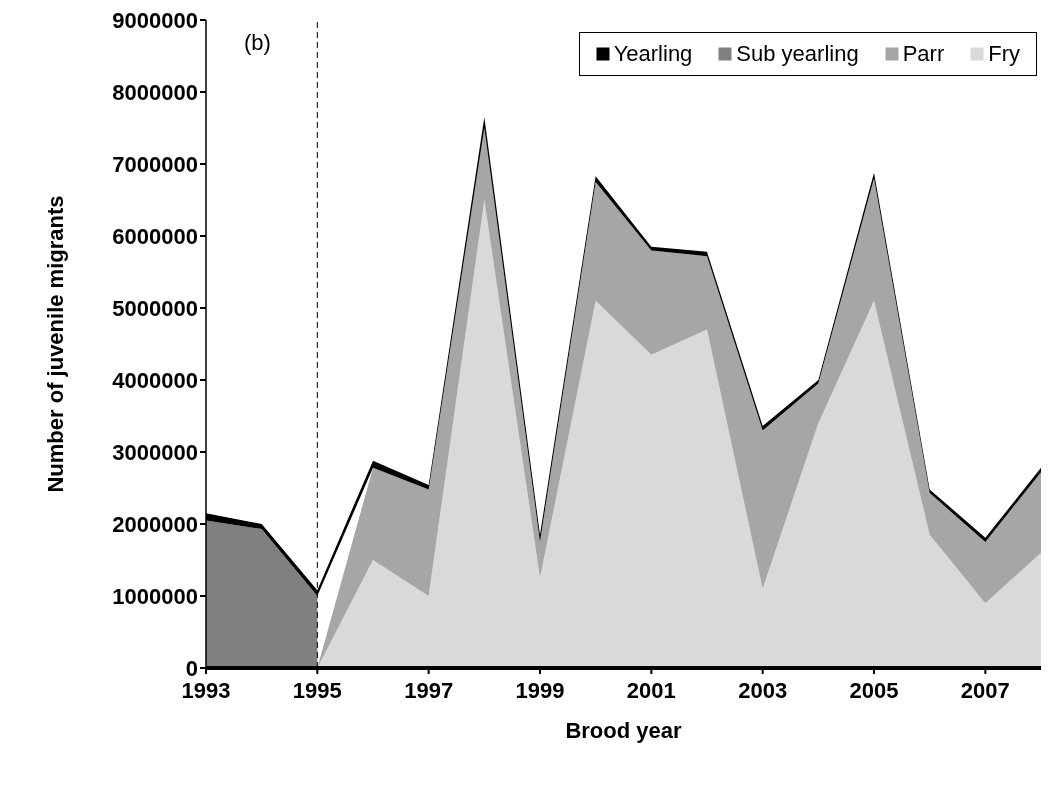 This screenshot has height=786, width=1051. I want to click on legend-label: Fry, so click(1004, 54).